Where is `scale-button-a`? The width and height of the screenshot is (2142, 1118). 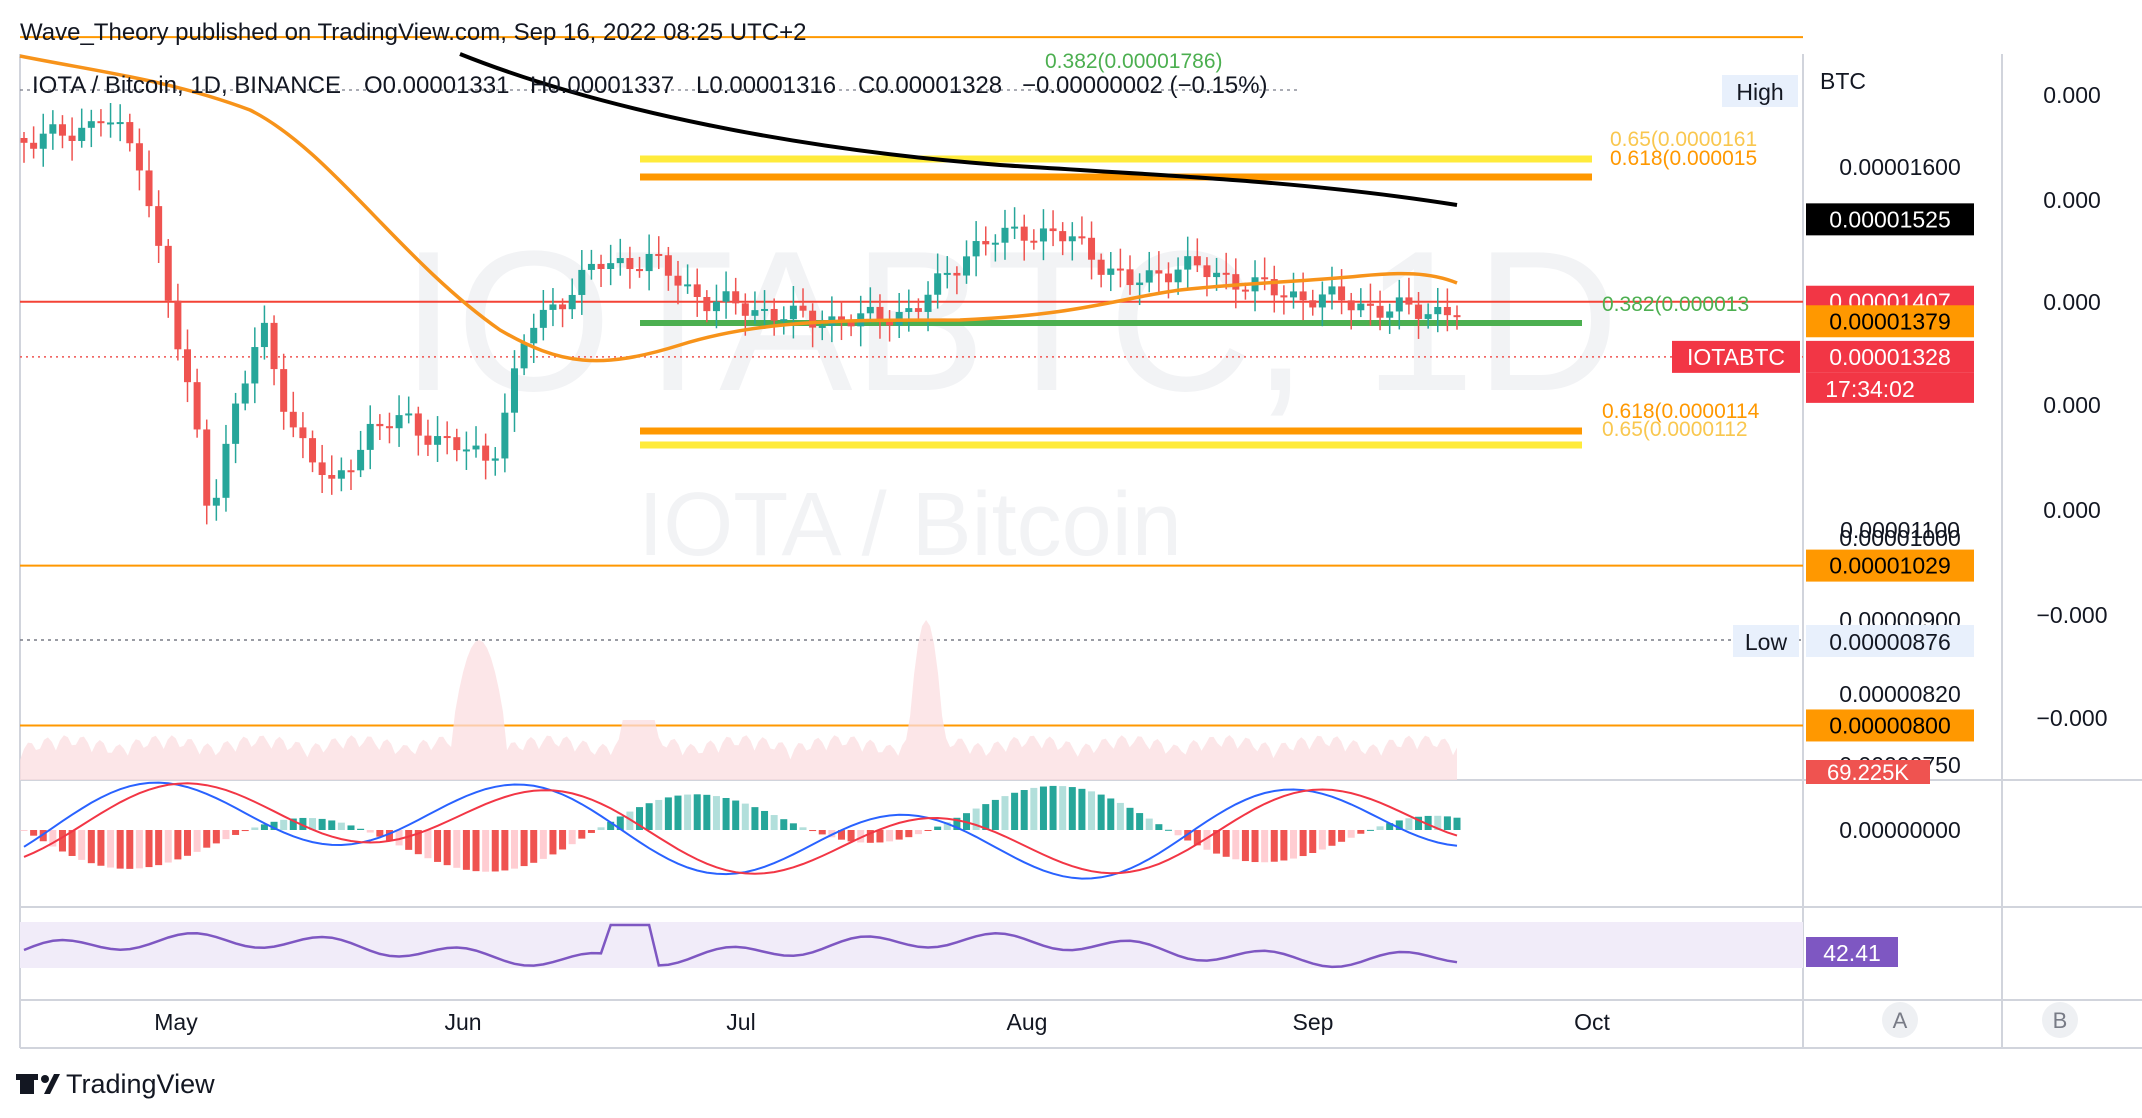
scale-button-a is located at coordinates (1900, 1020).